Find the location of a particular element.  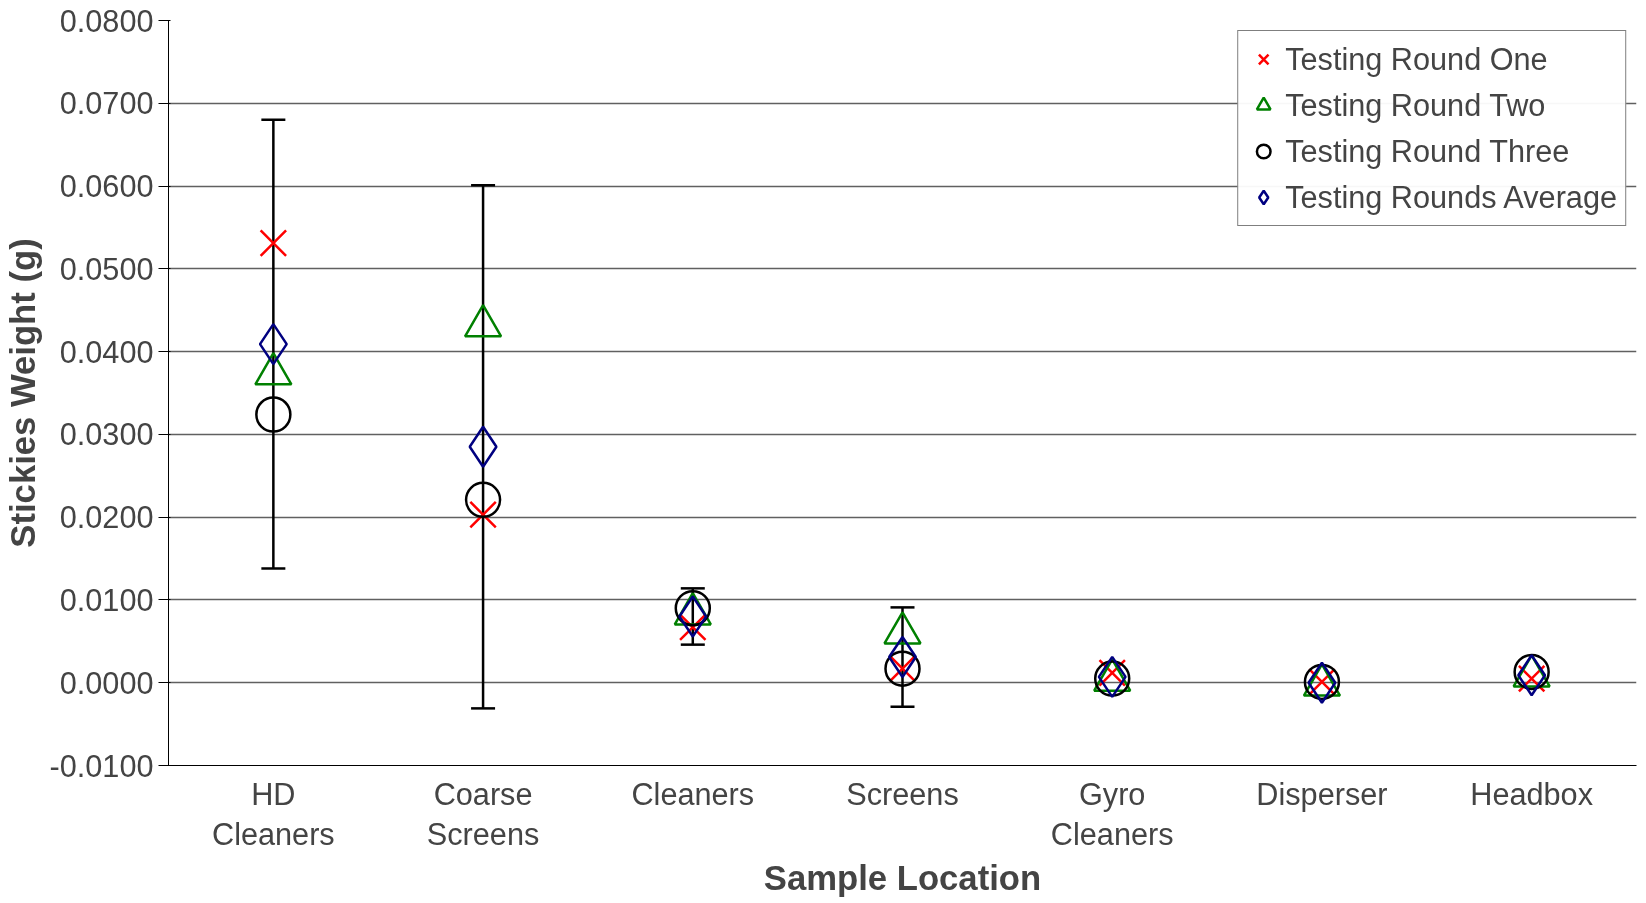

legend-label: Testing Round Three is located at coordinates (1427, 151).